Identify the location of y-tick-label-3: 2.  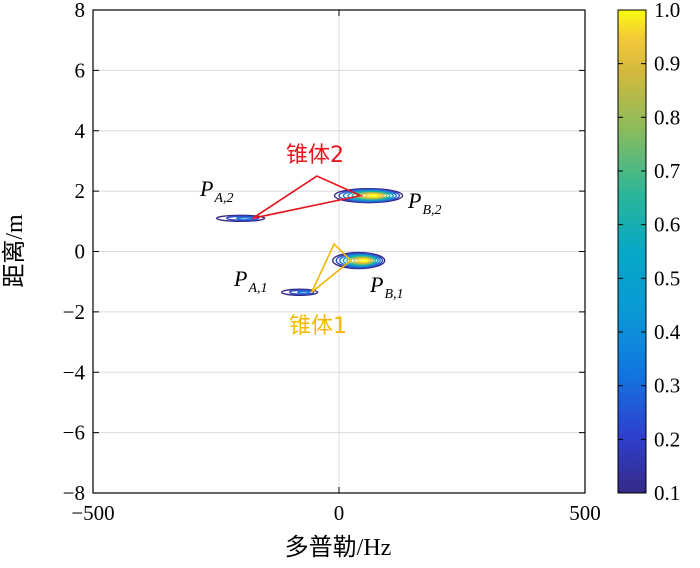
(80, 191).